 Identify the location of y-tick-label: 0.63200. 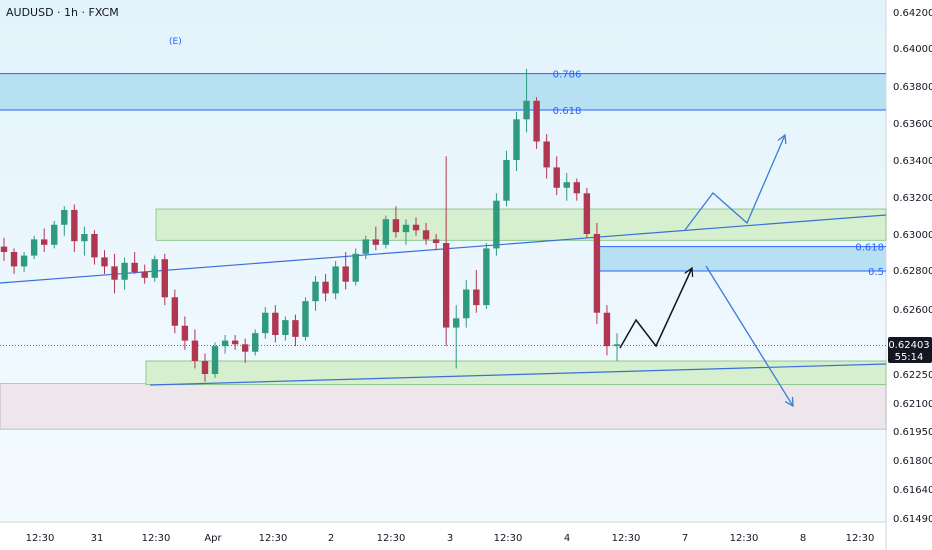
(912, 198).